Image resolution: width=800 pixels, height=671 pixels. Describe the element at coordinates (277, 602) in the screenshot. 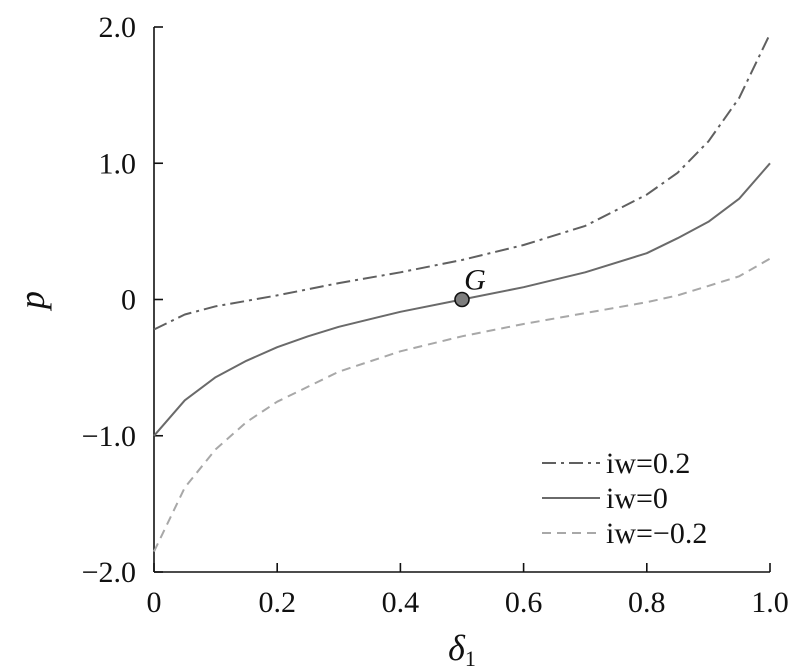

I see `x-tick-label: 0.2` at that location.